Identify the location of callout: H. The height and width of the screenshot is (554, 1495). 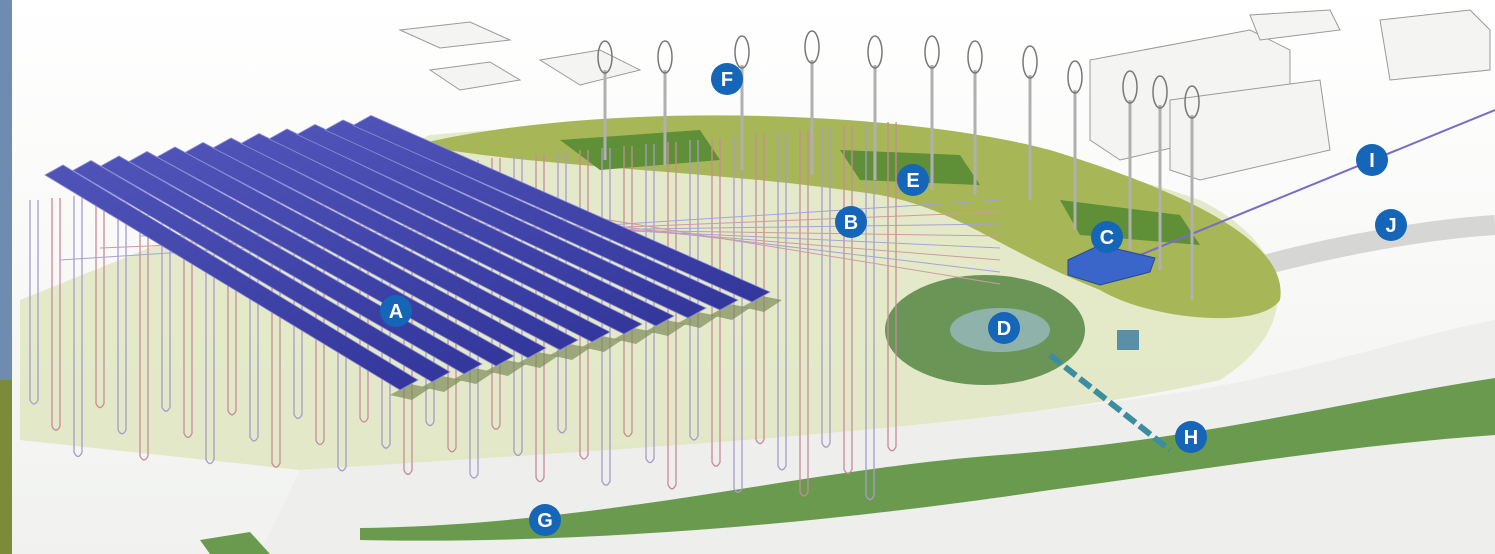
(1191, 437).